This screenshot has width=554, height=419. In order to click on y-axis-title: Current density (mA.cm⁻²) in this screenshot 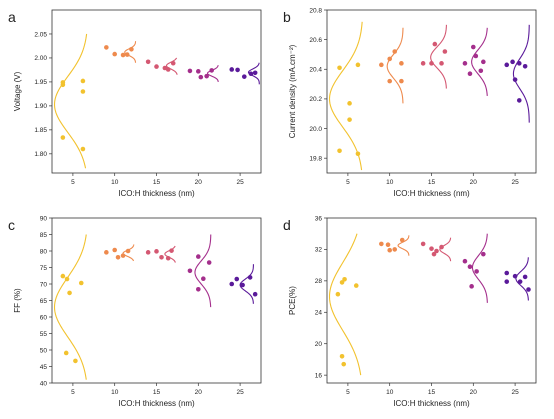, I will do `click(292, 91)`.